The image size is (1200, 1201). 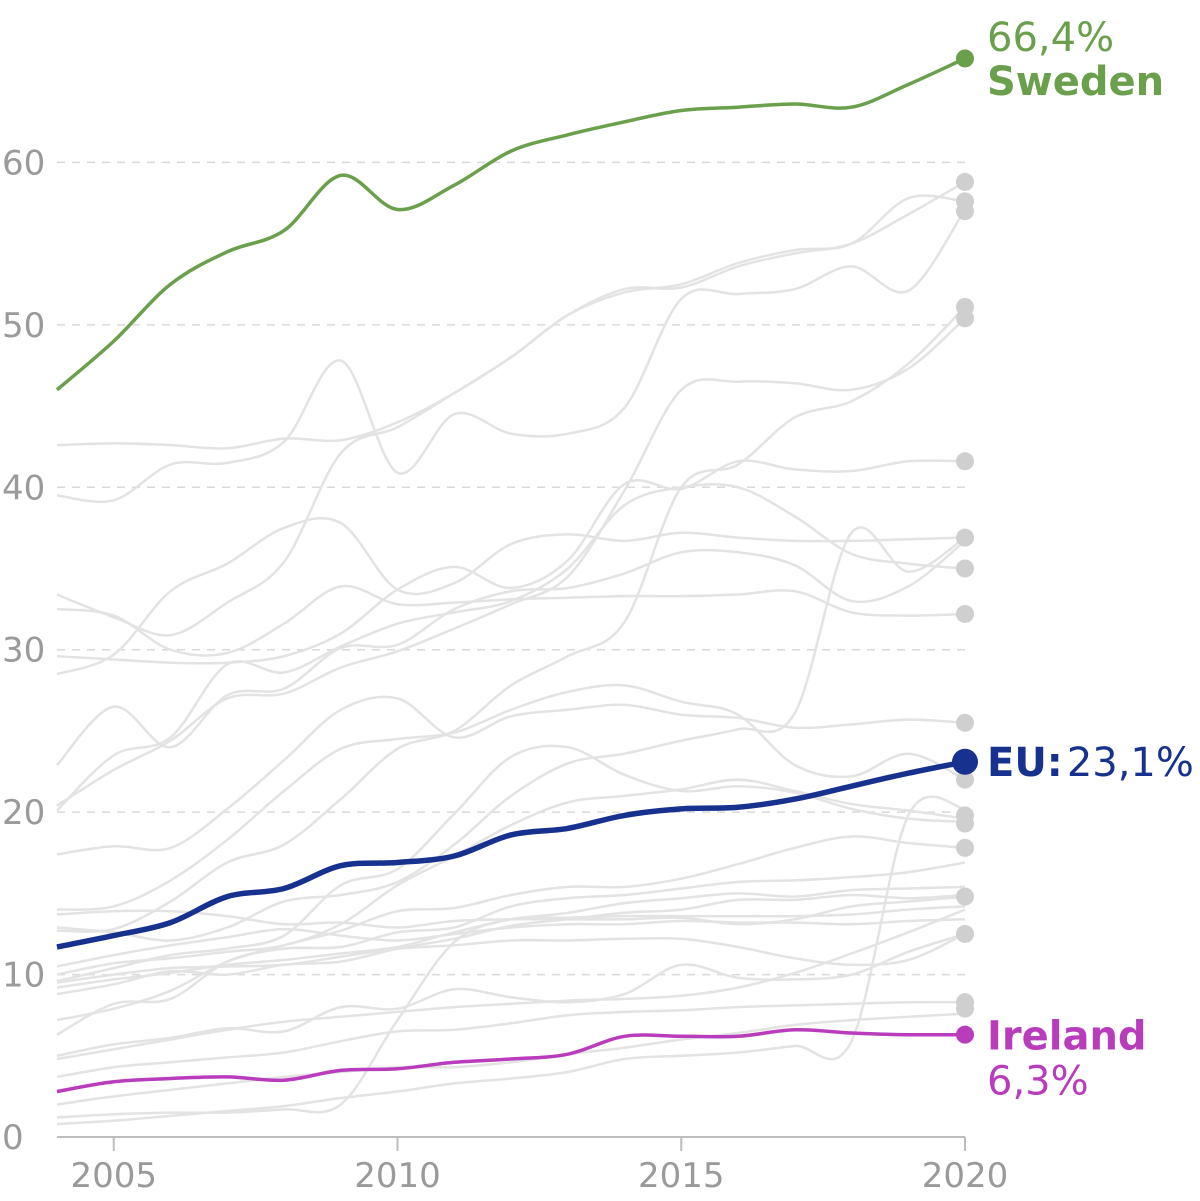 I want to click on series-label: EU: 23,1%, so click(x=1090, y=763).